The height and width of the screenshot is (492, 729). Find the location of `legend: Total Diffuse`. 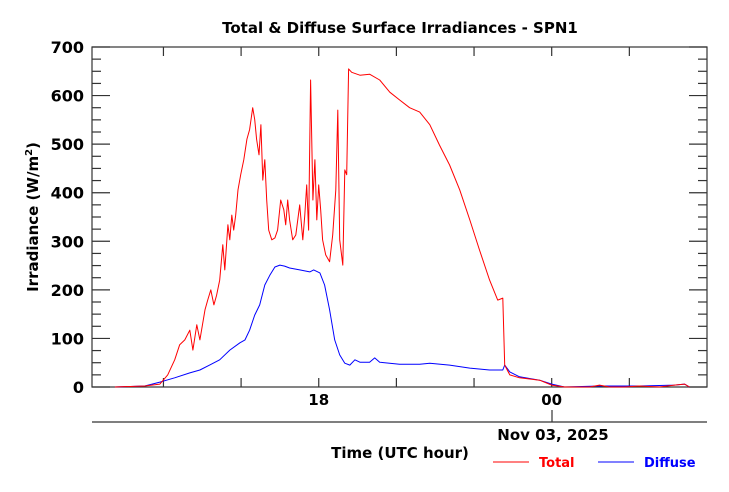

legend: Total Diffuse is located at coordinates (594, 463).